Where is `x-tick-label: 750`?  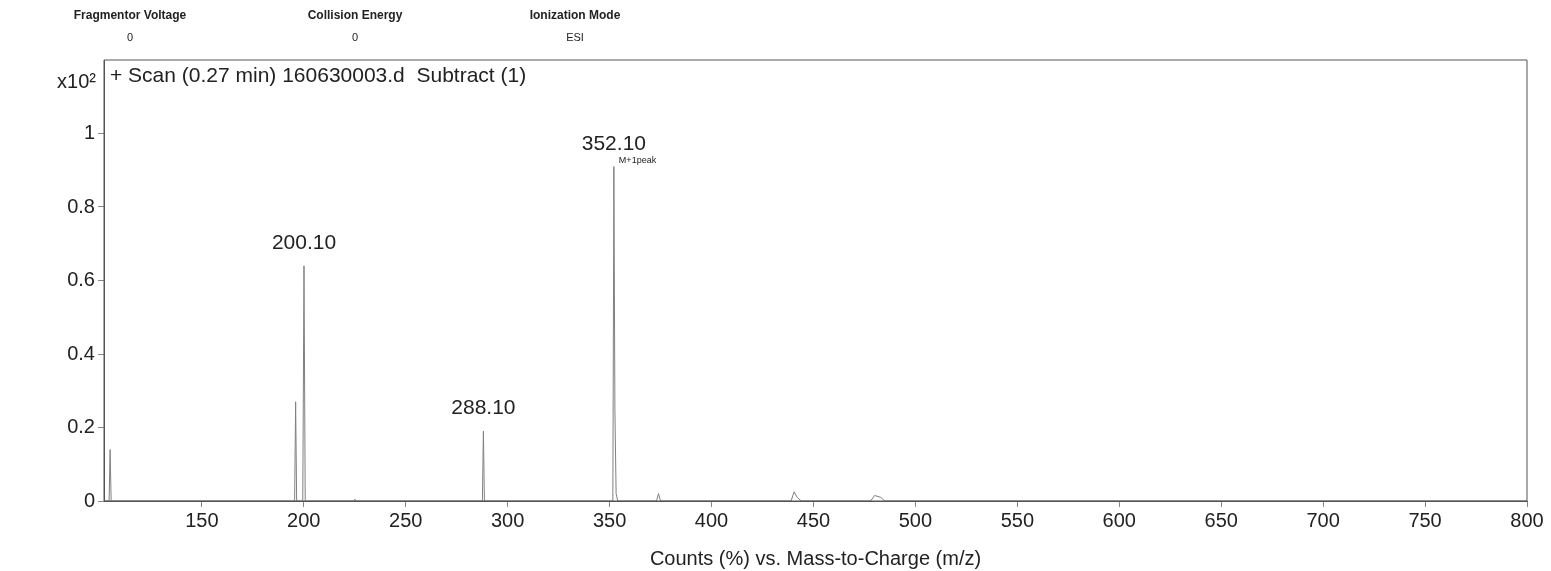 x-tick-label: 750 is located at coordinates (1425, 519).